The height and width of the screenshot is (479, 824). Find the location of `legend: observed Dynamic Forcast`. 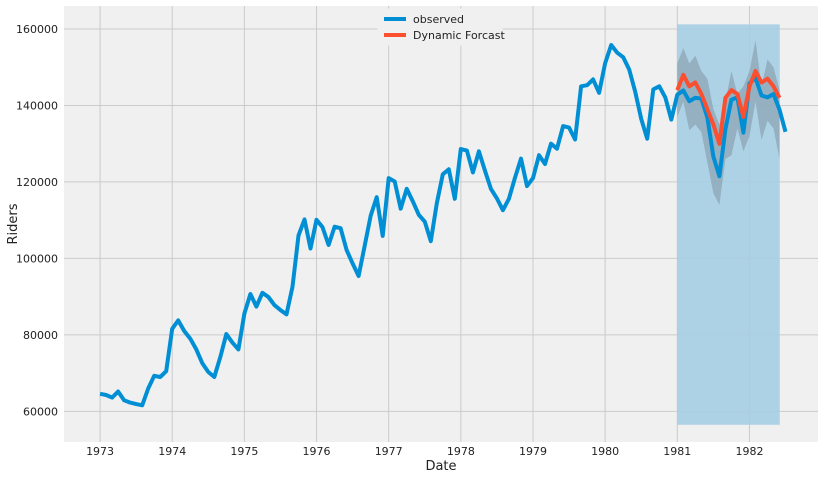

legend: observed Dynamic Forcast is located at coordinates (441, 27).